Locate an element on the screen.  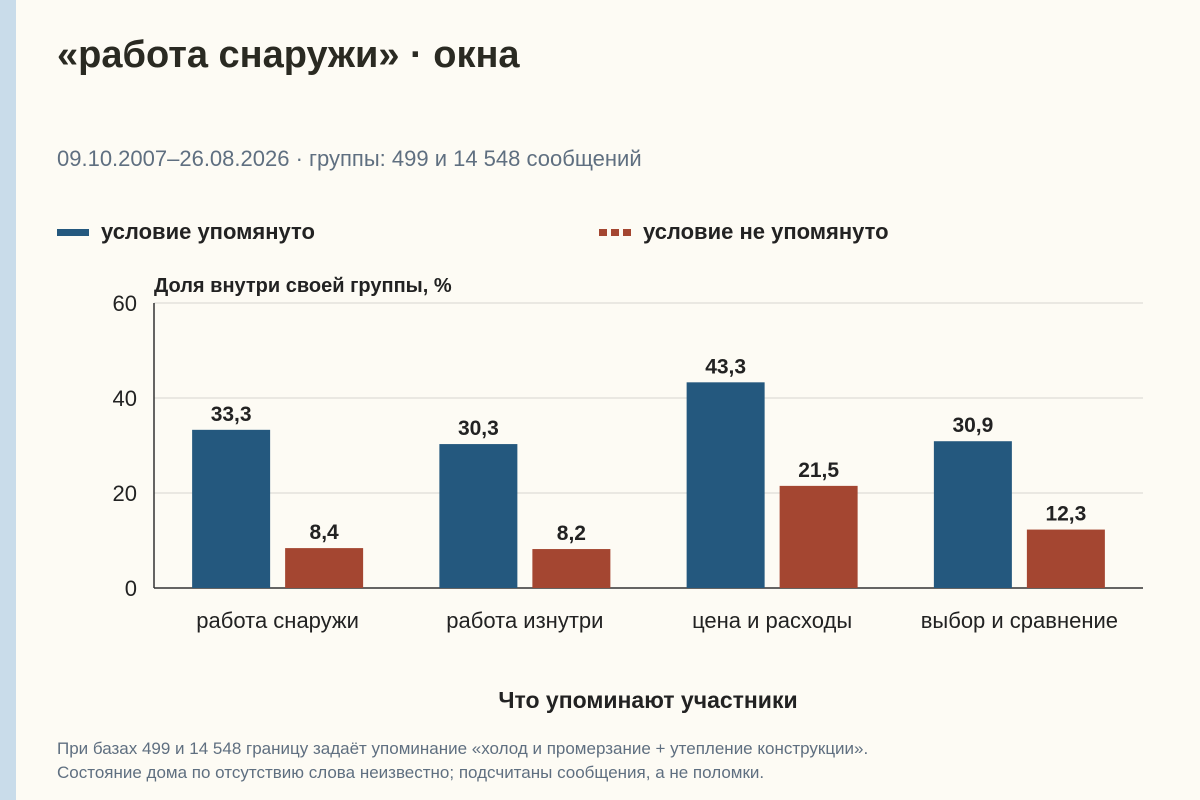
y-tick-label: 0 is located at coordinates (131, 588).